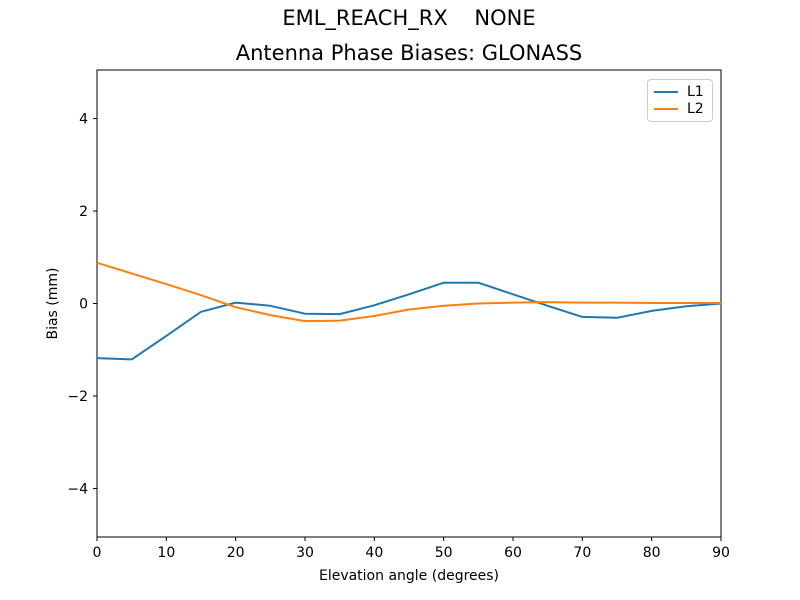 Image resolution: width=800 pixels, height=600 pixels. What do you see at coordinates (77, 397) in the screenshot?
I see `svg-text: −2` at bounding box center [77, 397].